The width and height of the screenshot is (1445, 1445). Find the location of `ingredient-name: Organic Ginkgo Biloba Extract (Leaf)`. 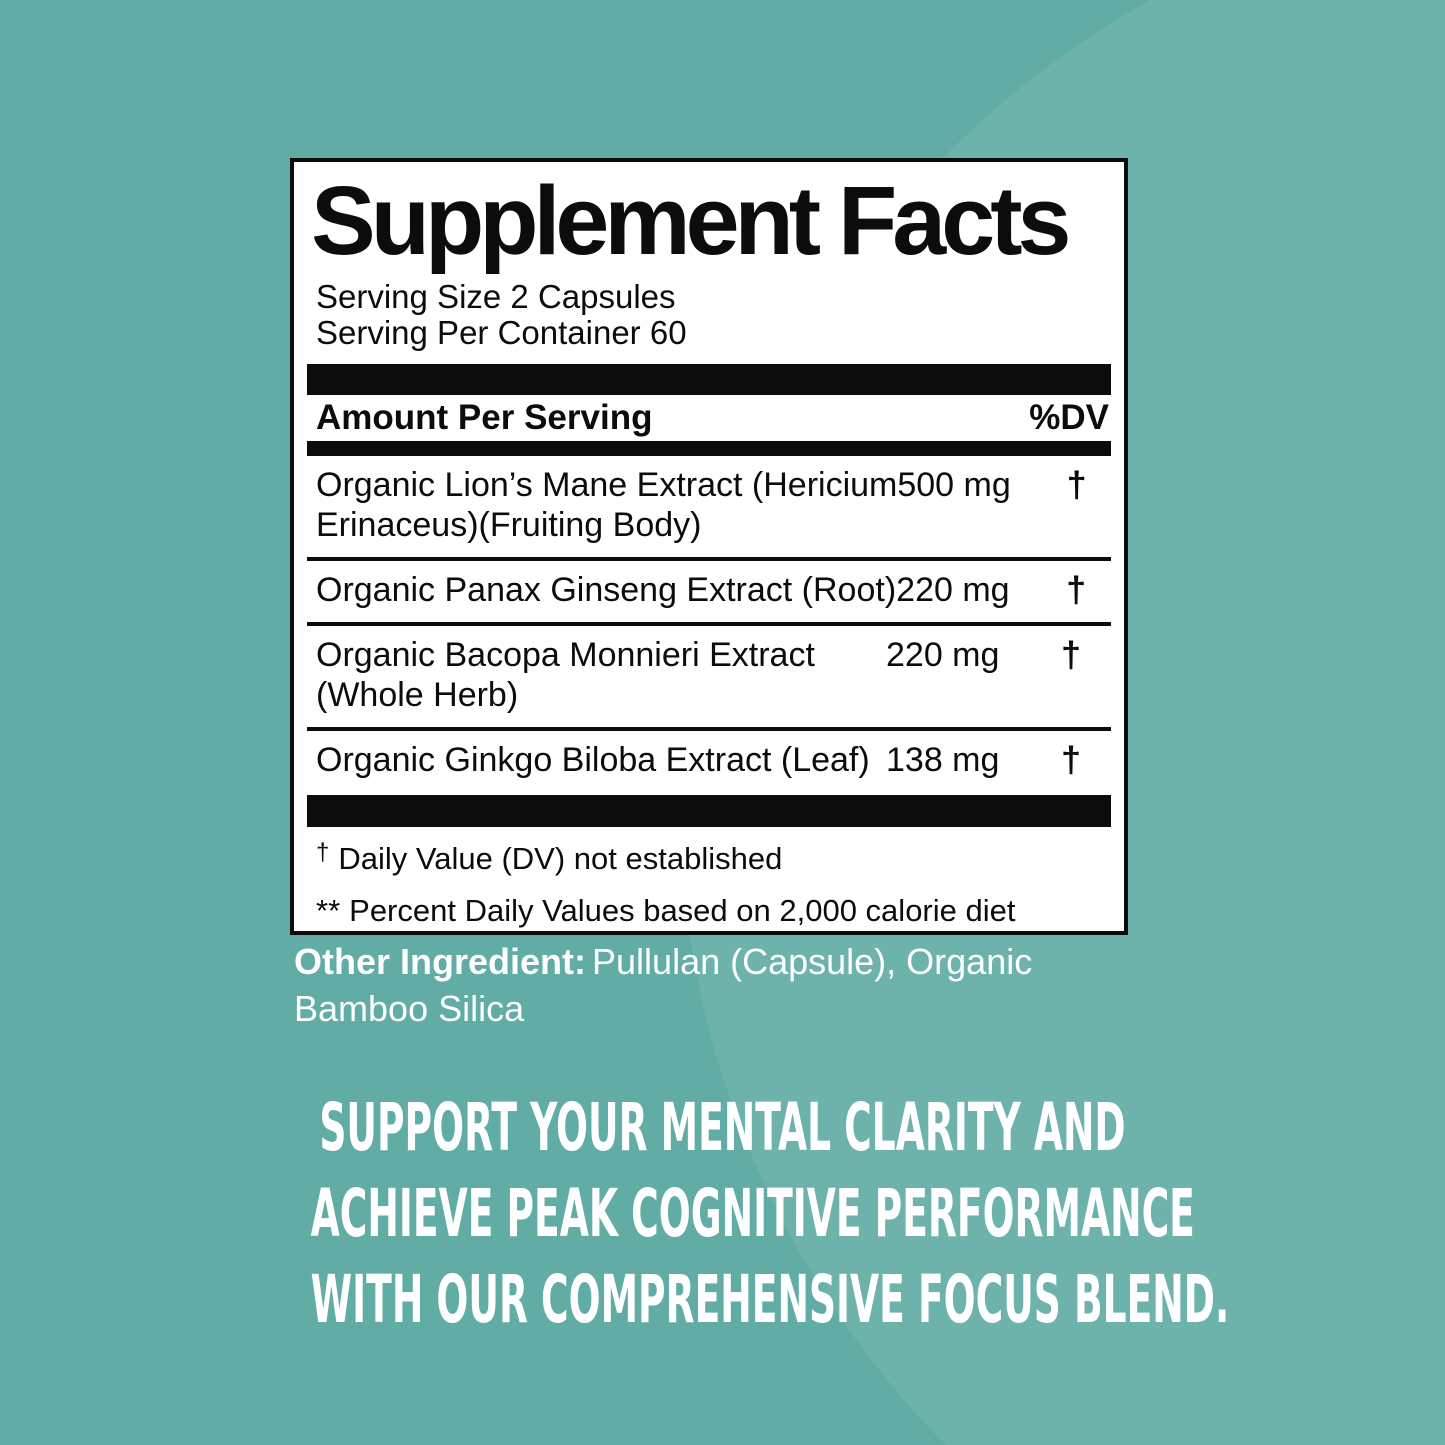

ingredient-name: Organic Ginkgo Biloba Extract (Leaf) is located at coordinates (593, 760).